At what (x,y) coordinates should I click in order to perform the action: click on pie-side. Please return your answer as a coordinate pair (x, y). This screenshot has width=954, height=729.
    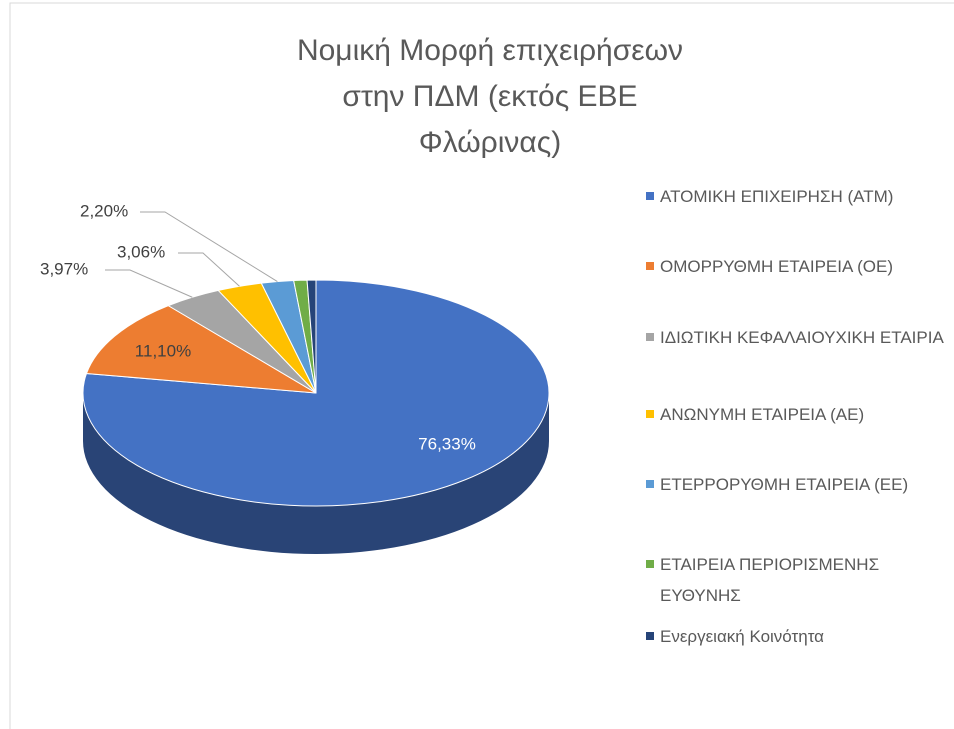
    Looking at the image, I should click on (316, 473).